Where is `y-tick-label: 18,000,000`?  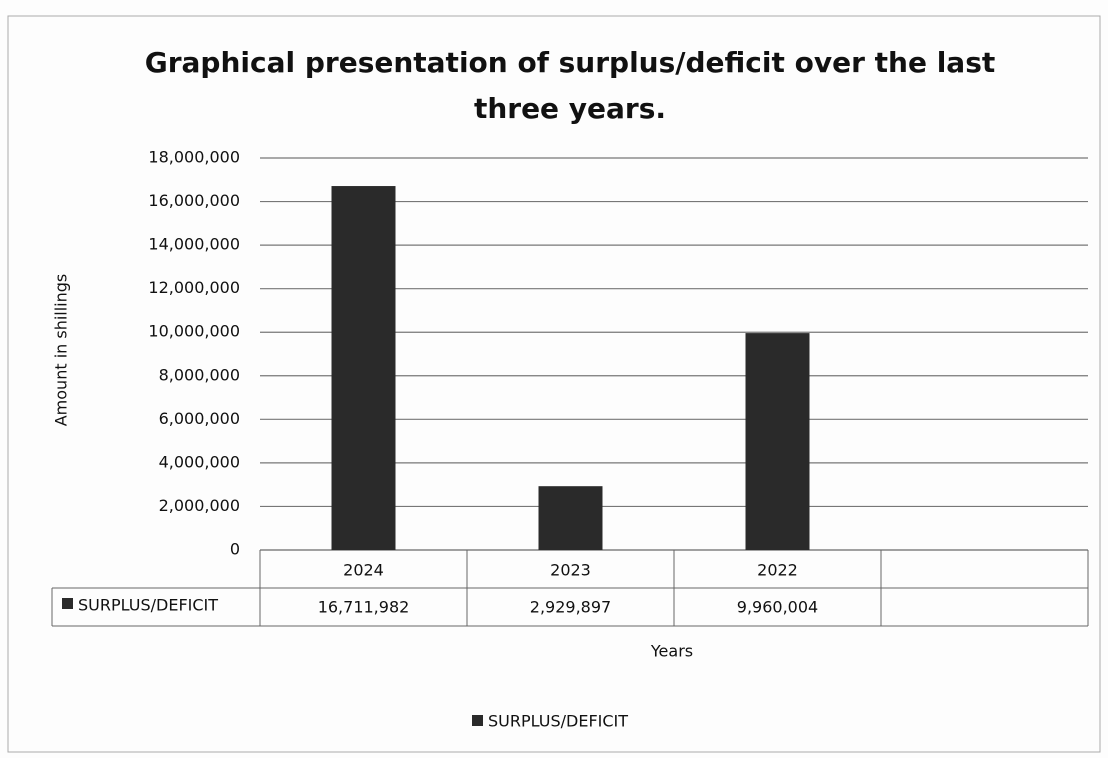 y-tick-label: 18,000,000 is located at coordinates (194, 157).